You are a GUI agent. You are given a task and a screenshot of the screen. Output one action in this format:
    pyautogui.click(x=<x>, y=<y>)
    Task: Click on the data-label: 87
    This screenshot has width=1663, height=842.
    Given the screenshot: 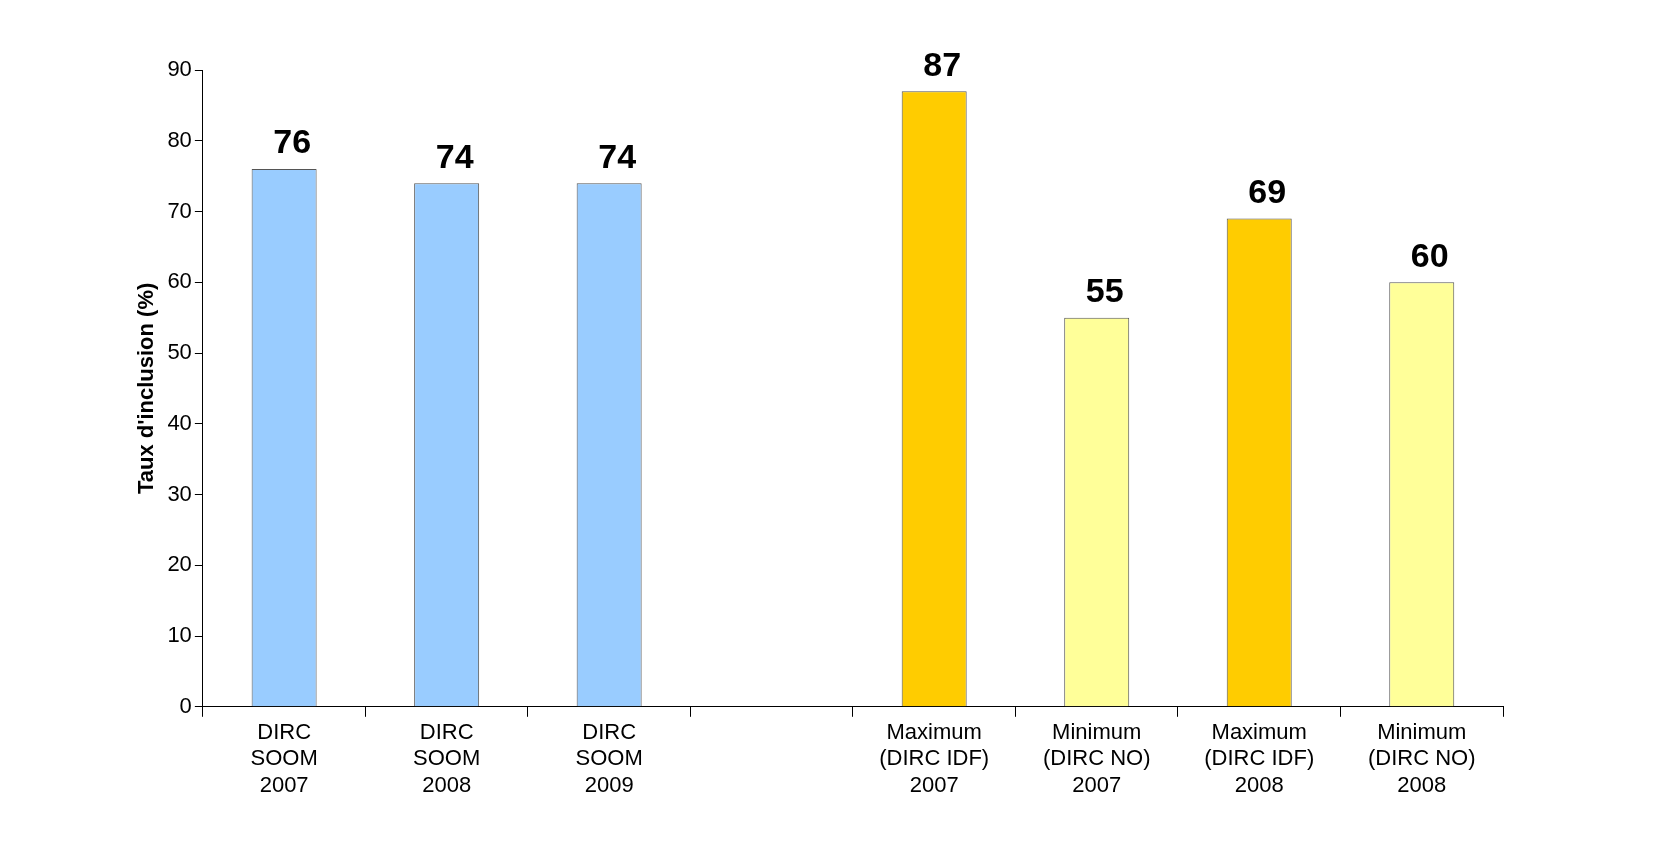 What is the action you would take?
    pyautogui.click(x=942, y=63)
    